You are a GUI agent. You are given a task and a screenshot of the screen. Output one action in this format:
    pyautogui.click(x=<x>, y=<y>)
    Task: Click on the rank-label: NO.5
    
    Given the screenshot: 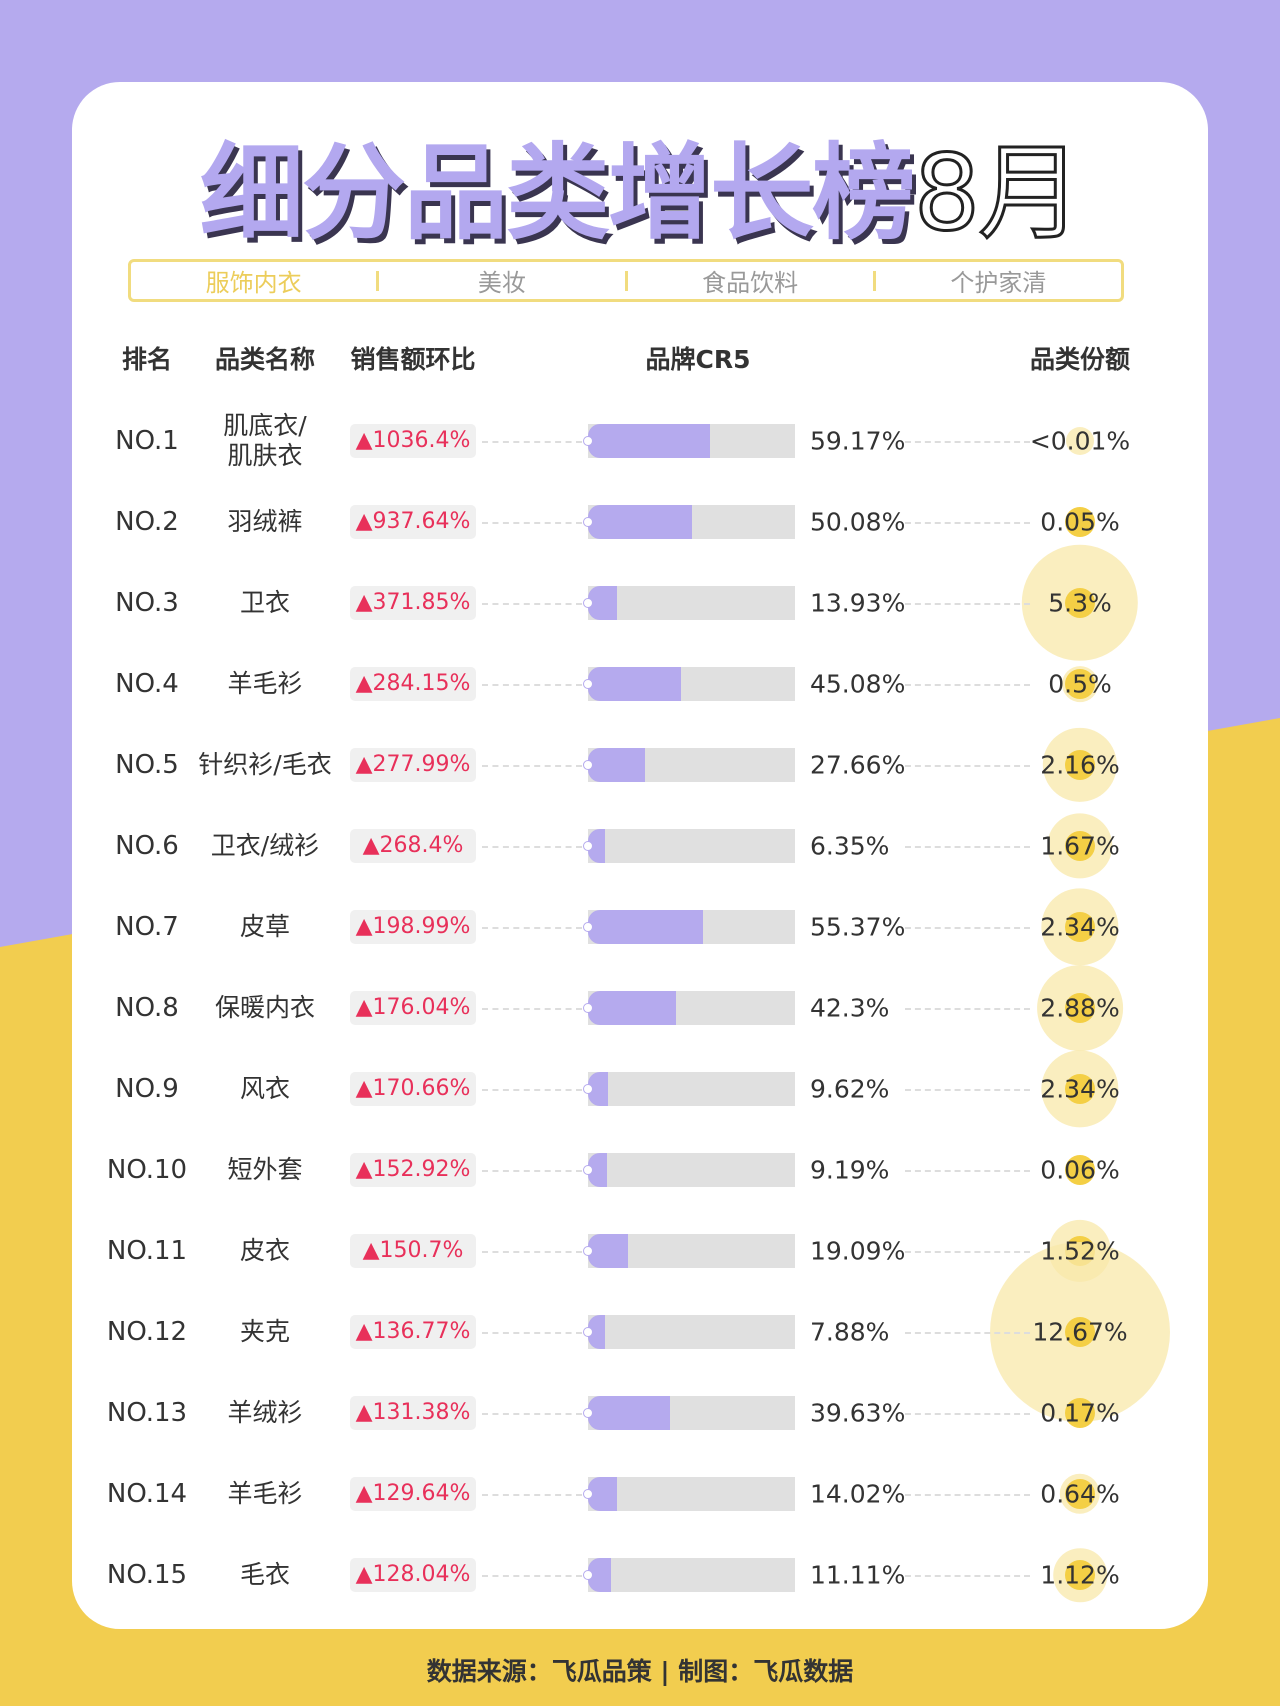 What is the action you would take?
    pyautogui.click(x=147, y=765)
    